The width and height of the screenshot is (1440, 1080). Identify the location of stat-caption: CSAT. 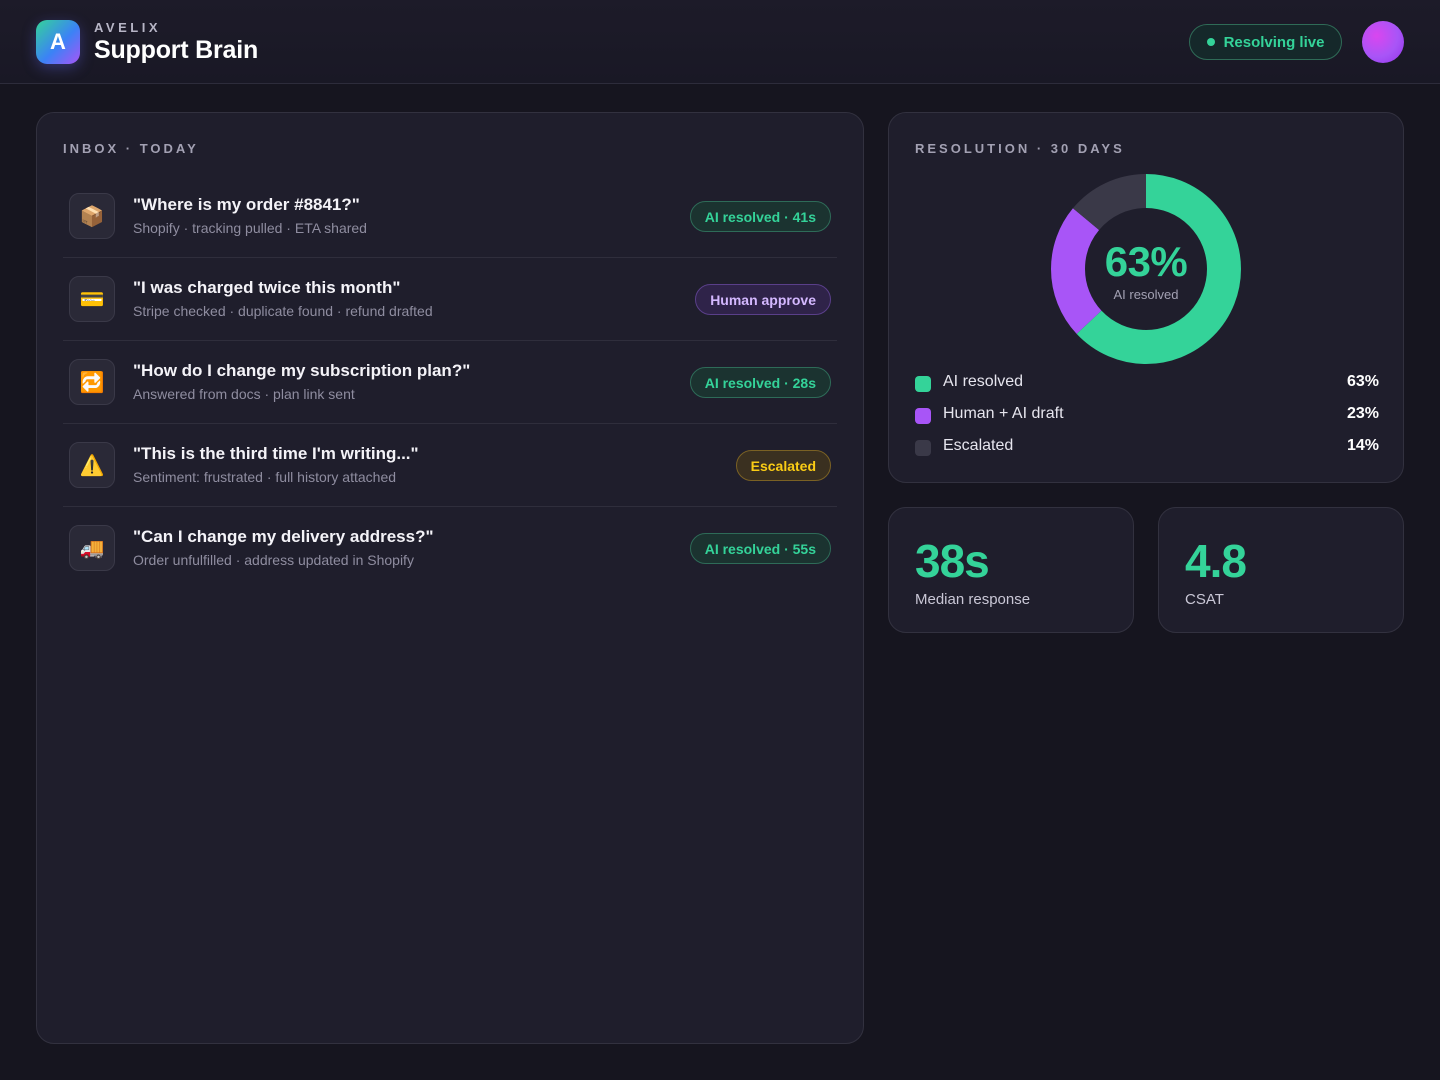
(1204, 599).